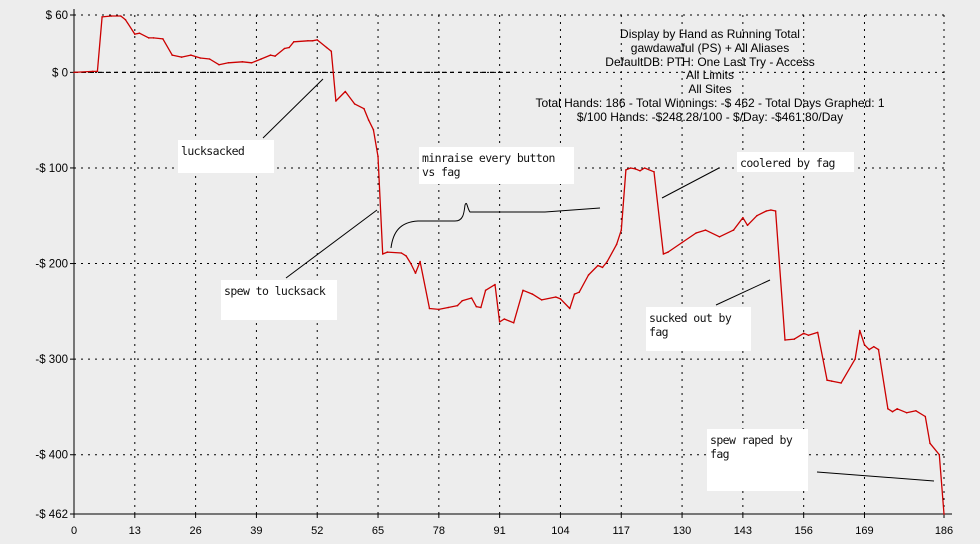 Image resolution: width=980 pixels, height=544 pixels. What do you see at coordinates (743, 292) in the screenshot?
I see `annotation-pointer-sucked-out` at bounding box center [743, 292].